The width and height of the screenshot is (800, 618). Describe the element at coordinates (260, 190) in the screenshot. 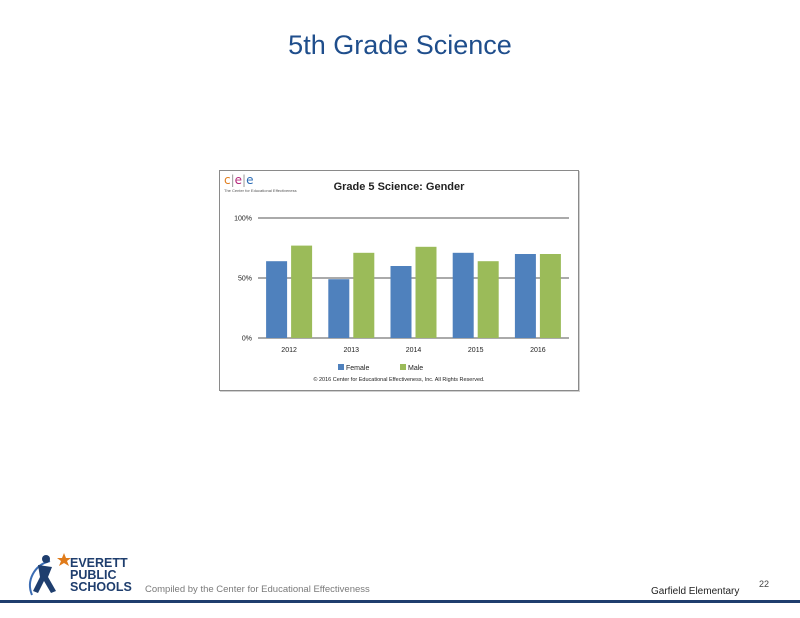

I see `cee-logo-subtitle: The Center for Educational Effectiveness` at that location.